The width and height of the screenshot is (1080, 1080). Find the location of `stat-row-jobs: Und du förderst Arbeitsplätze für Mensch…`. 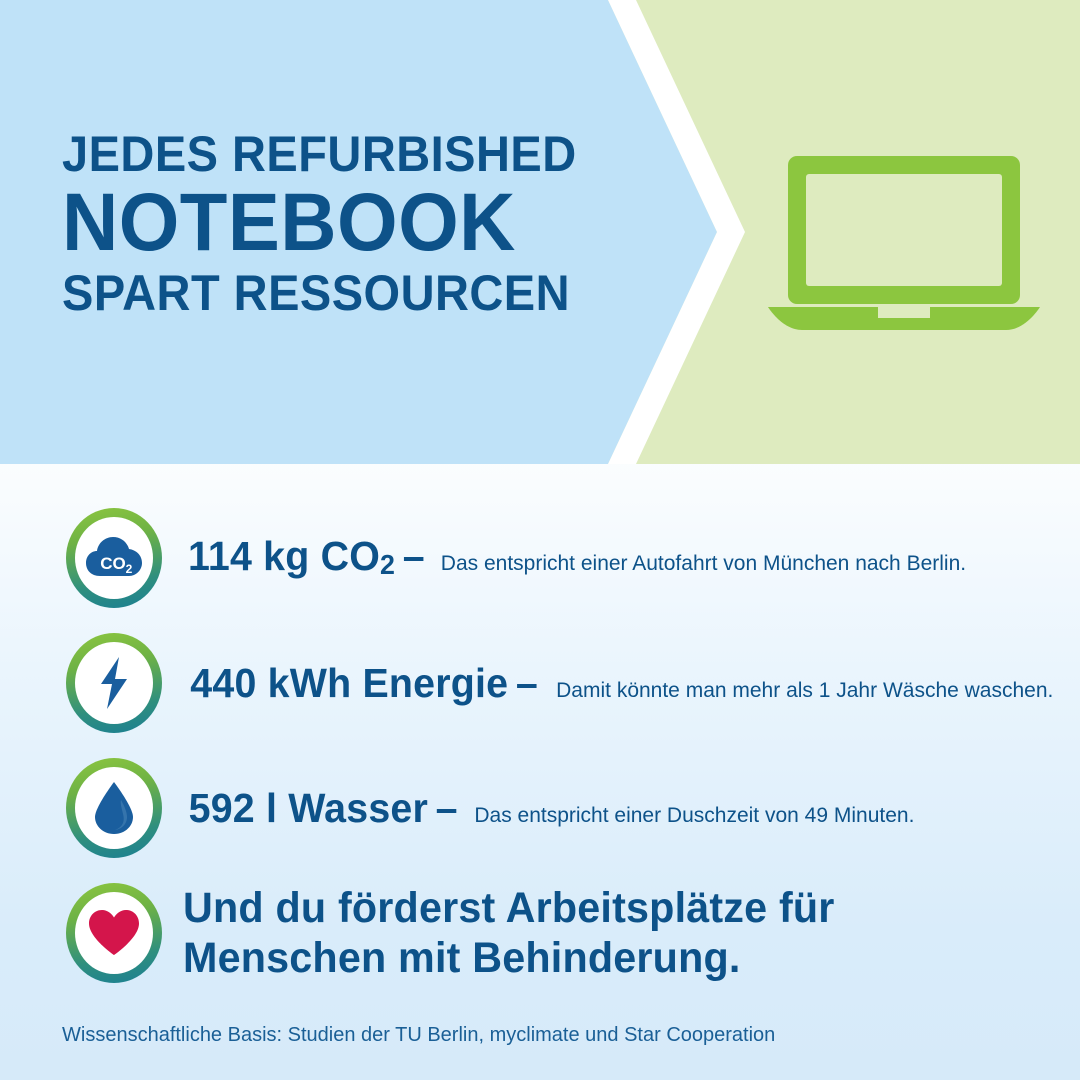

stat-row-jobs: Und du förderst Arbeitsplätze für Mensch… is located at coordinates (540, 933).